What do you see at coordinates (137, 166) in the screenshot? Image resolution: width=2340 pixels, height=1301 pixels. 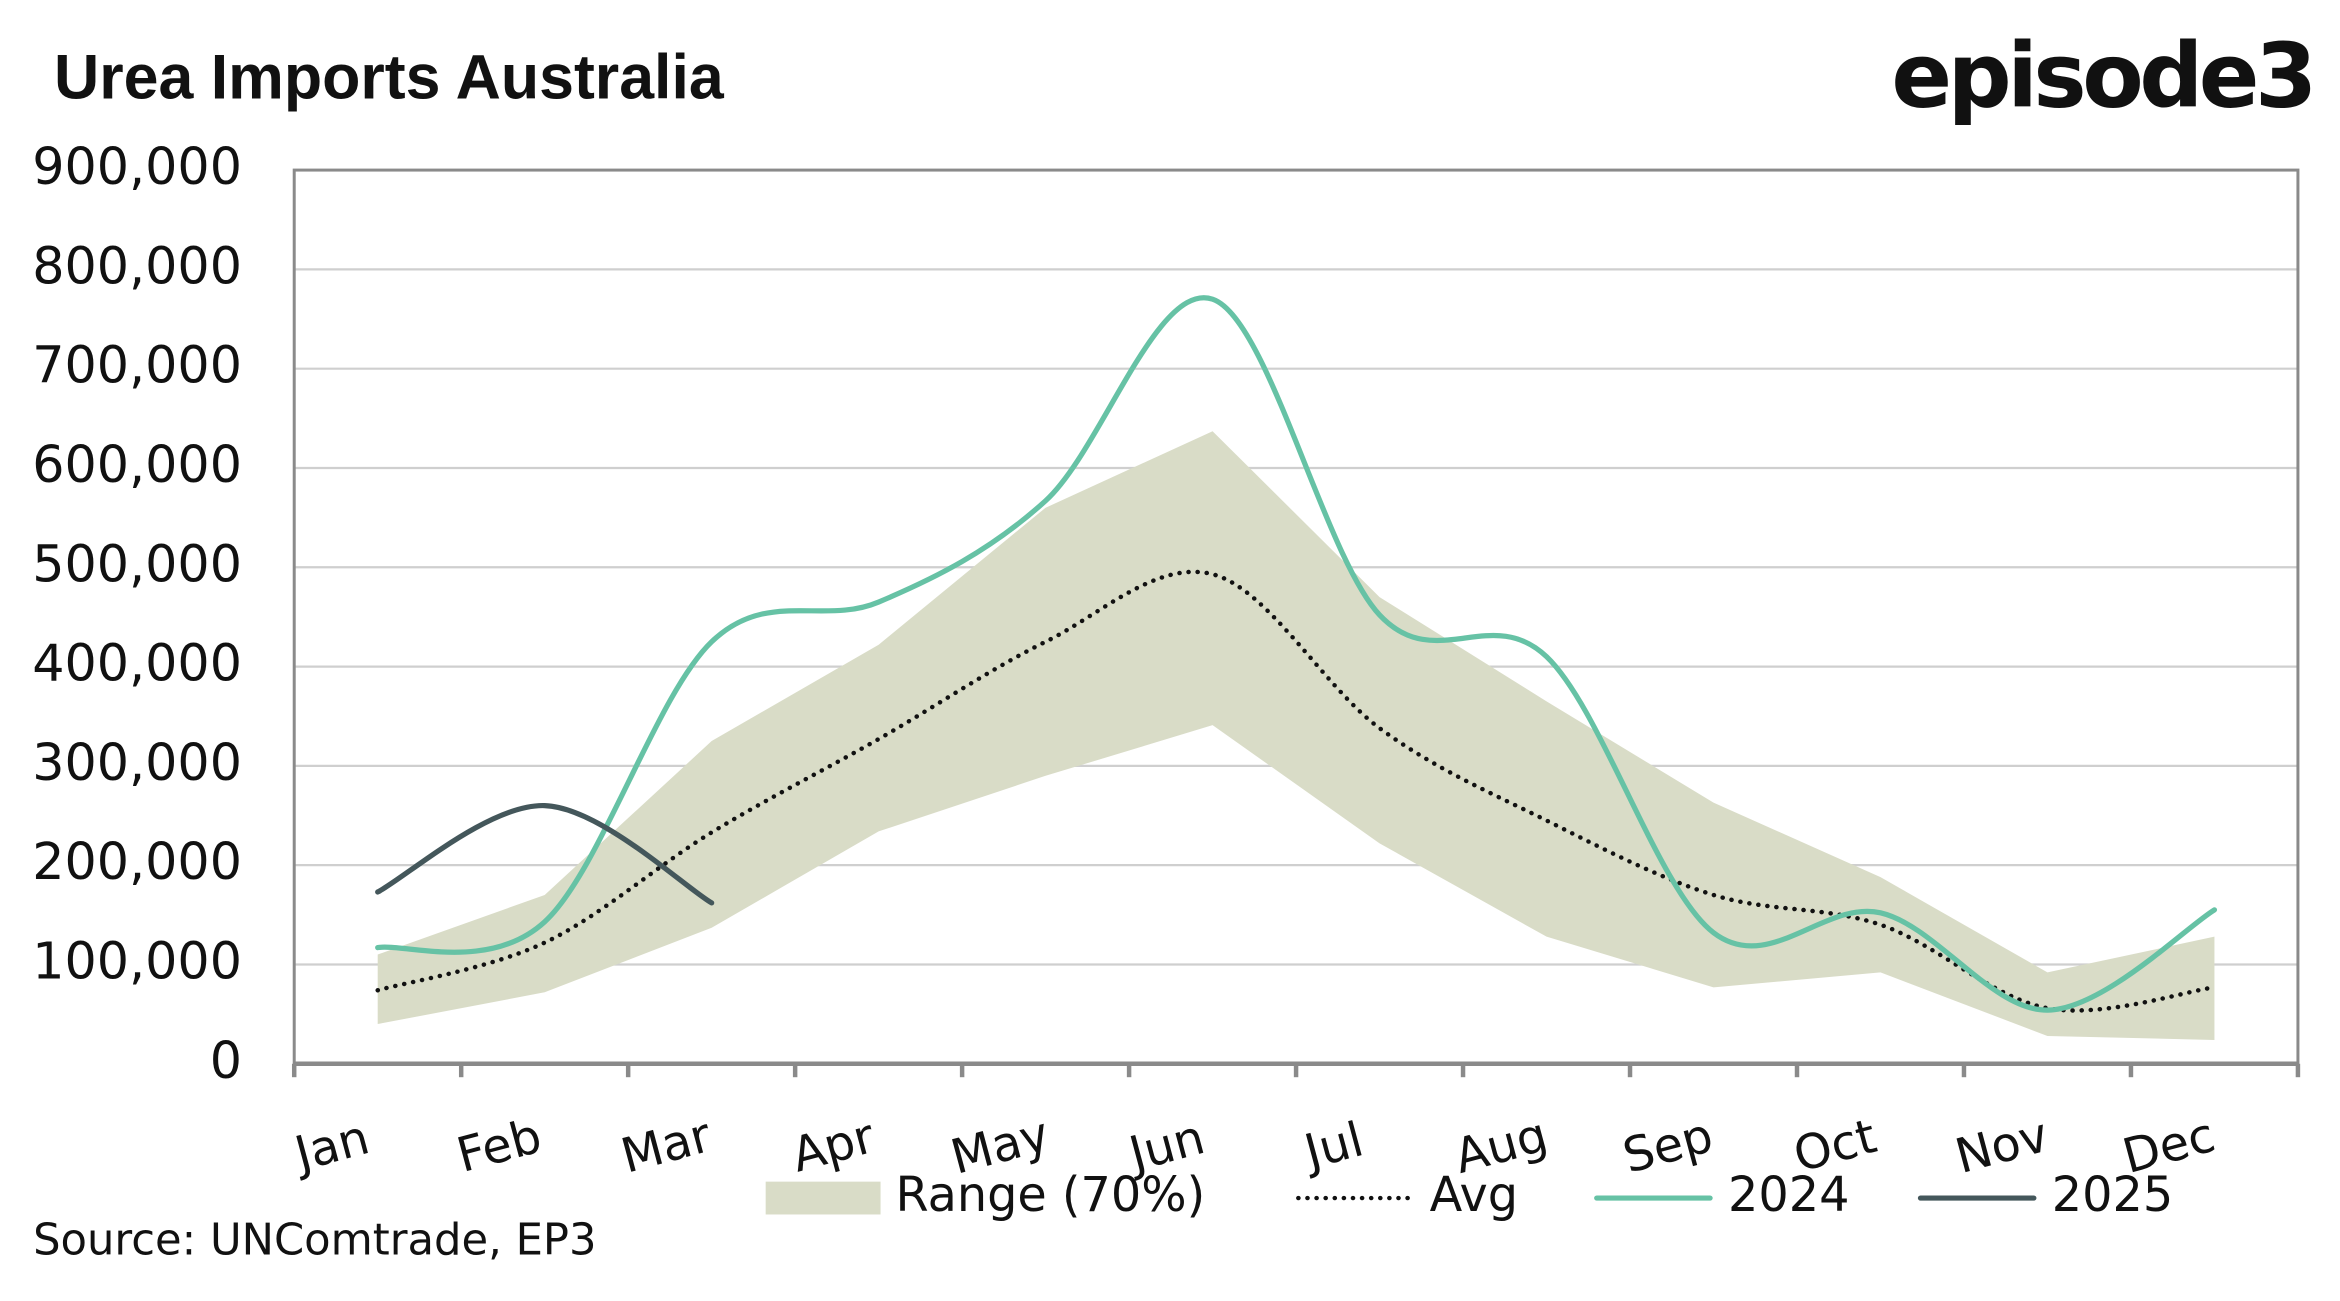 I see `y-tick-label: 900,000` at bounding box center [137, 166].